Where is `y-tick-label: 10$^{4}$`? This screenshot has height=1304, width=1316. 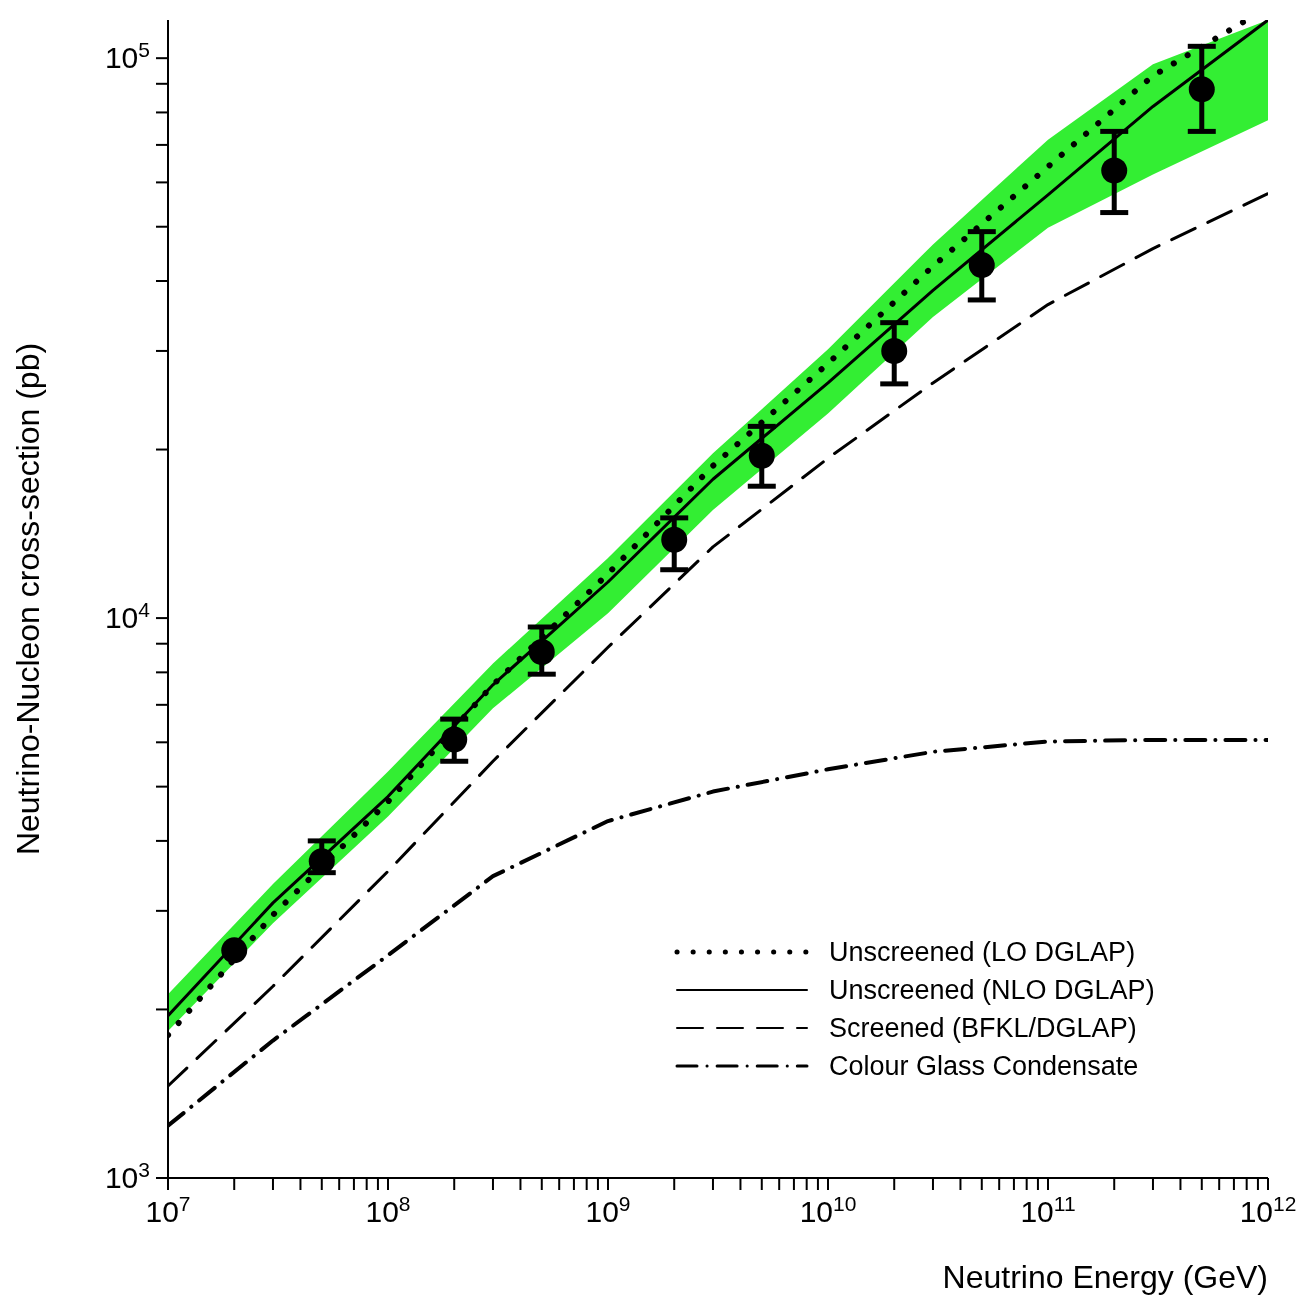 y-tick-label: 10$^{4}$ is located at coordinates (127, 616).